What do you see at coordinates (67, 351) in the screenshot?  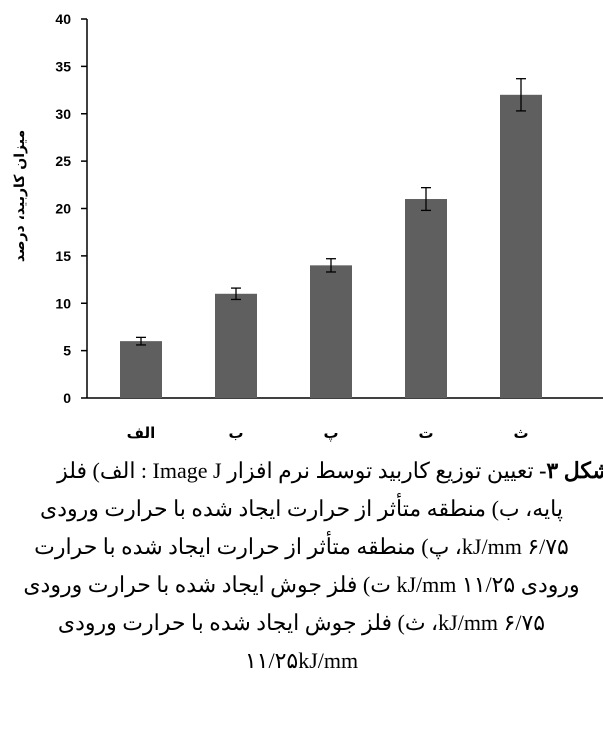 I see `y-tick-label: 5` at bounding box center [67, 351].